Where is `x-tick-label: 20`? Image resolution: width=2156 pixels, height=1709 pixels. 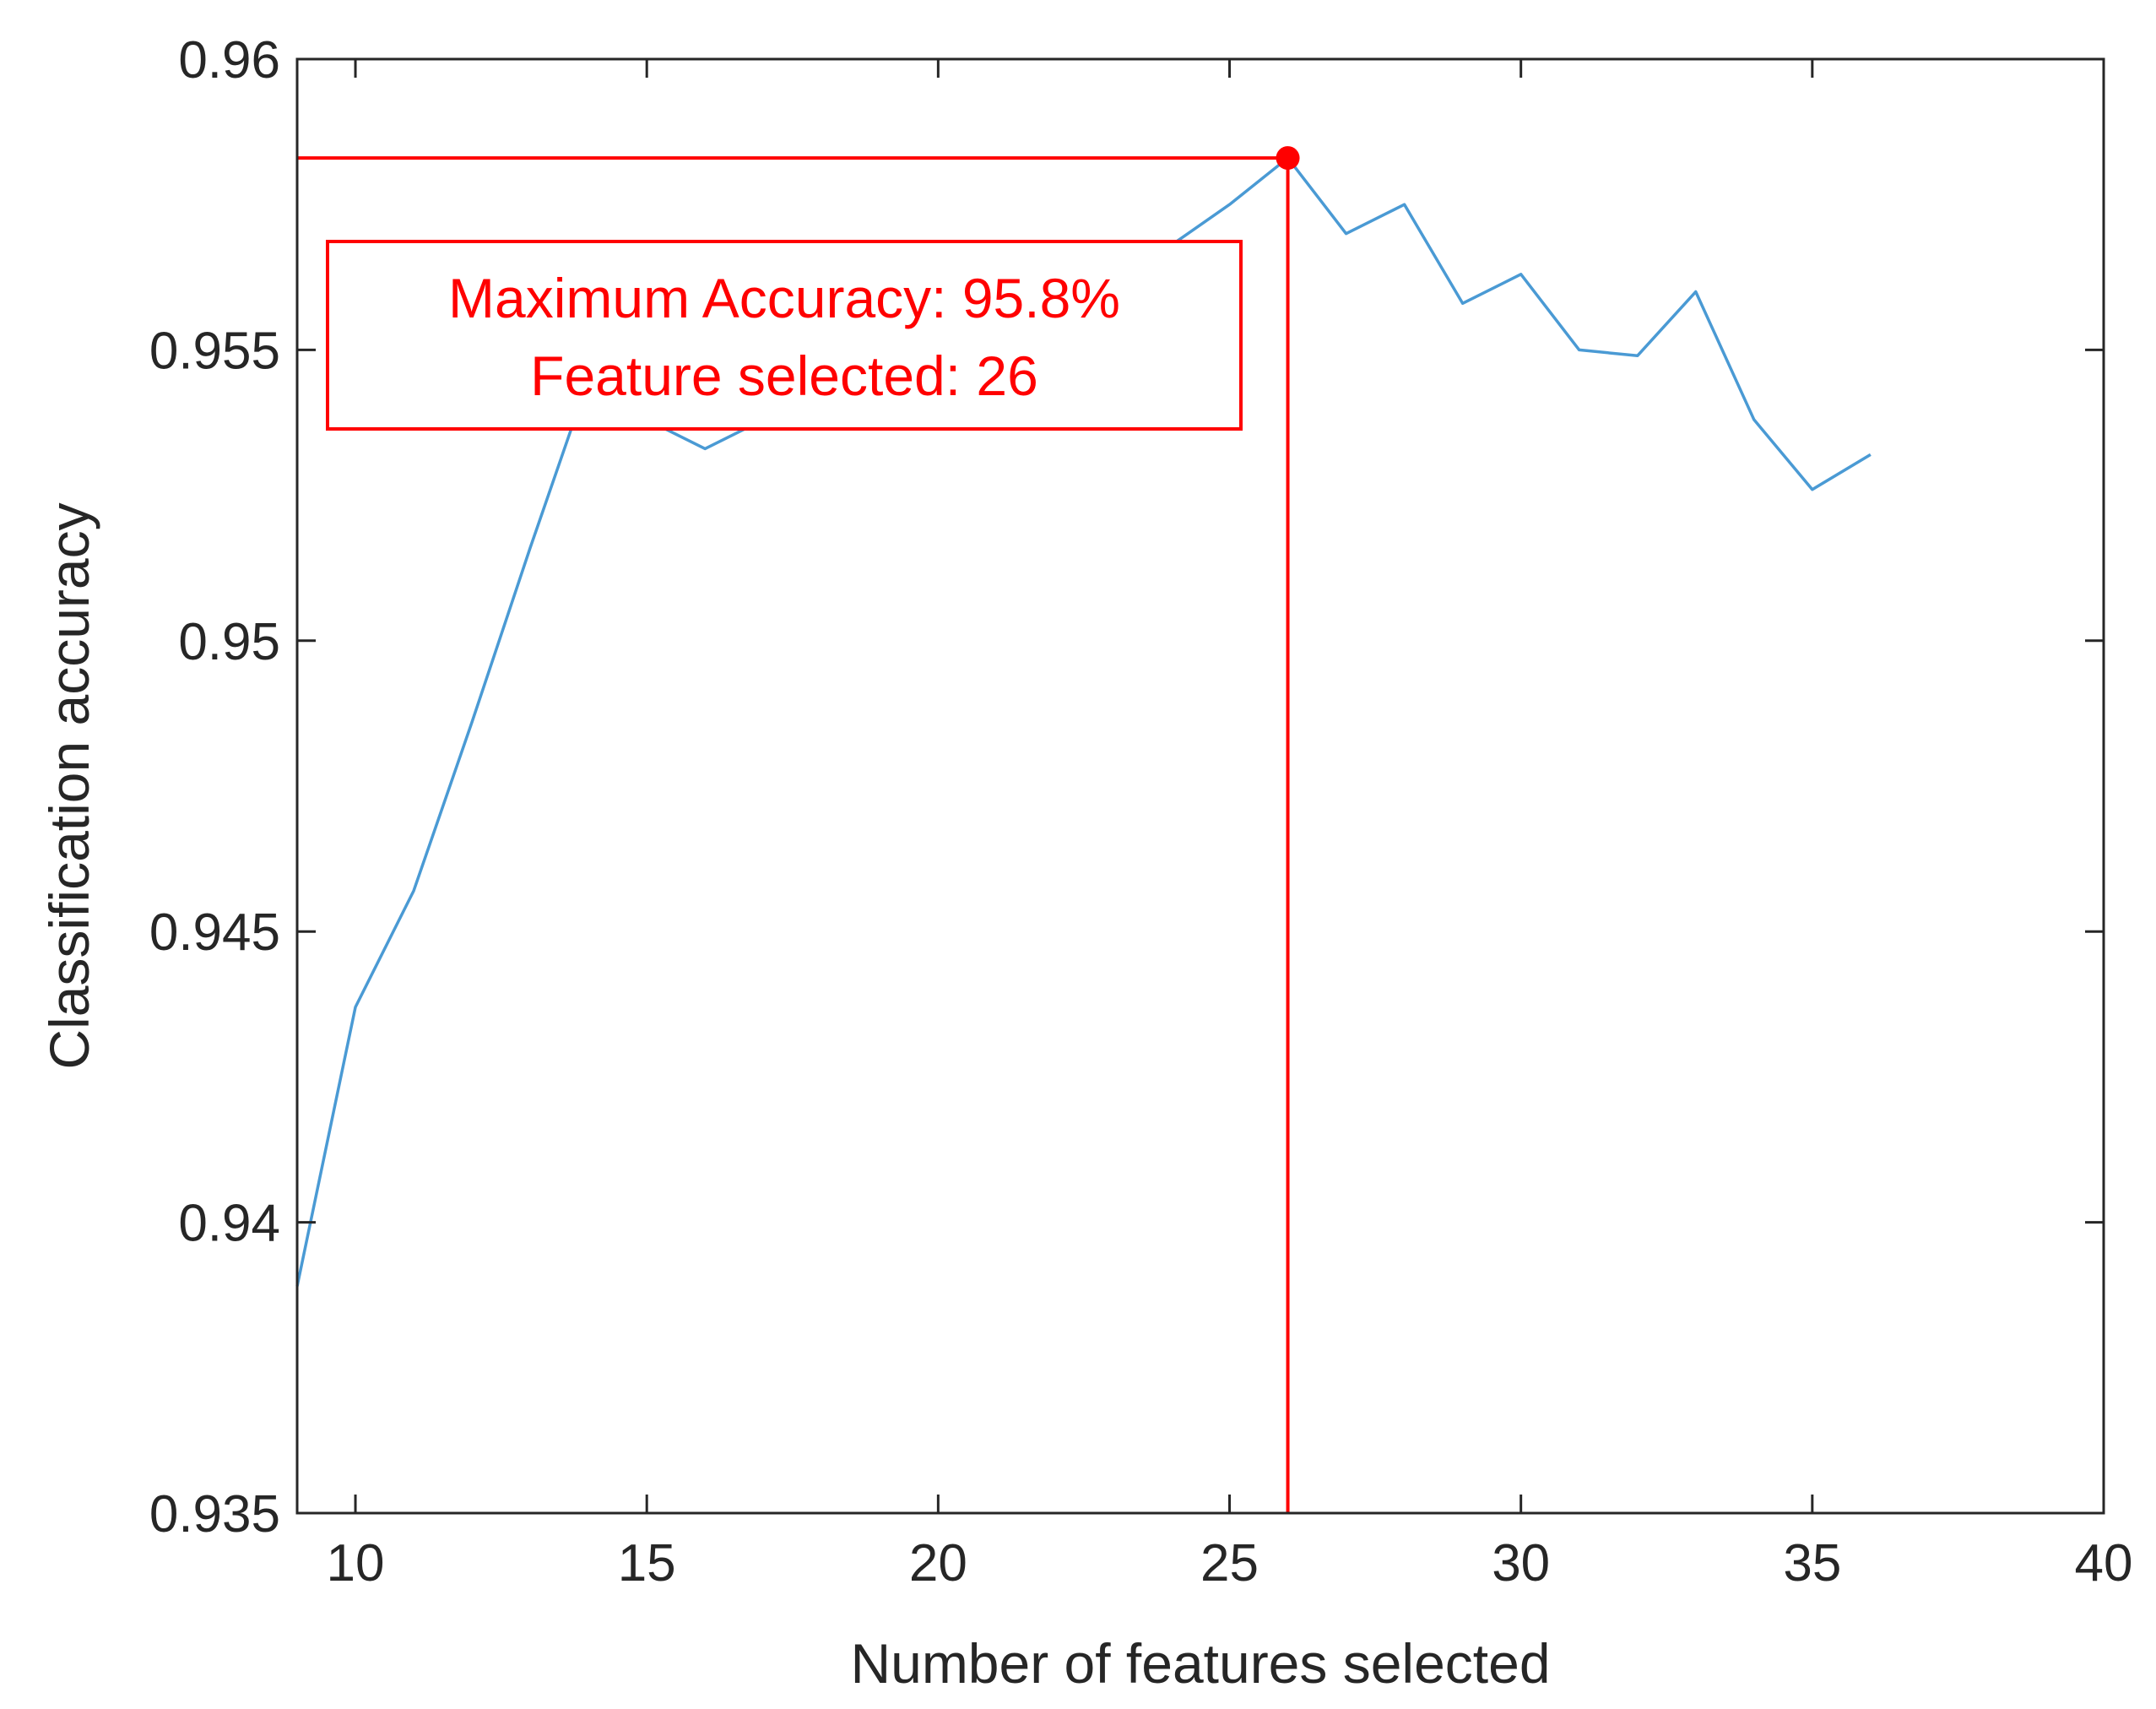 x-tick-label: 20 is located at coordinates (938, 1563).